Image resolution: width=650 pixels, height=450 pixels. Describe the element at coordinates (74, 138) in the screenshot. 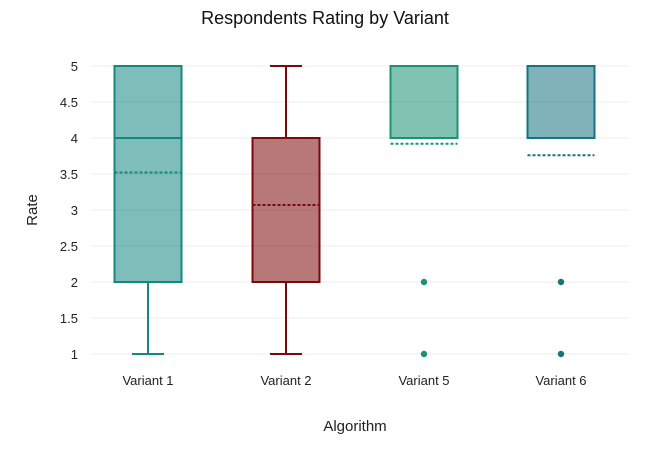

I see `y-tick-label: 4` at that location.